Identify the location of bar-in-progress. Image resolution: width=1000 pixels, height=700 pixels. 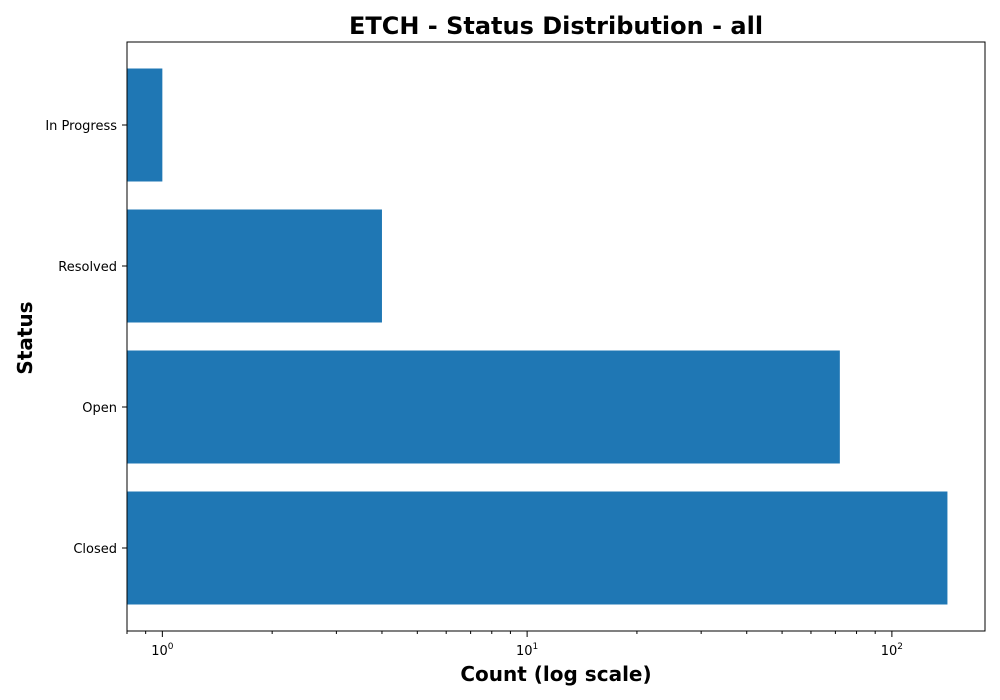
(145, 125).